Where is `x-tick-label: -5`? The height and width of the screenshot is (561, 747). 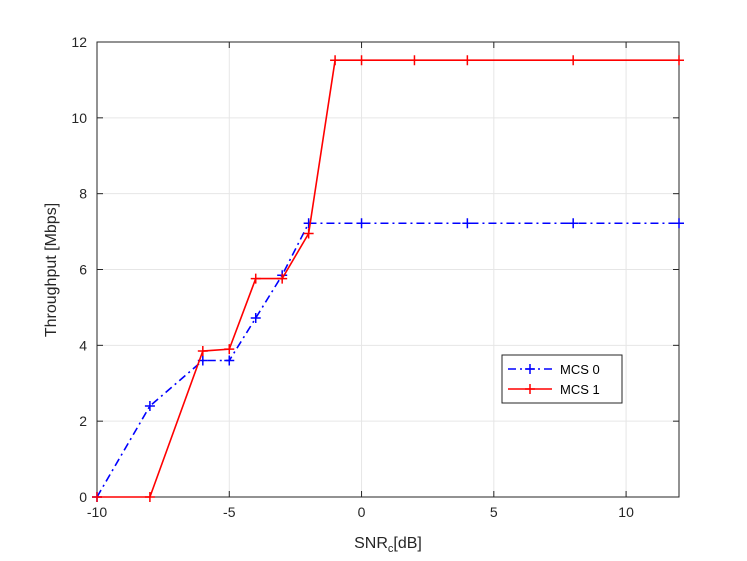
x-tick-label: -5 is located at coordinates (229, 512).